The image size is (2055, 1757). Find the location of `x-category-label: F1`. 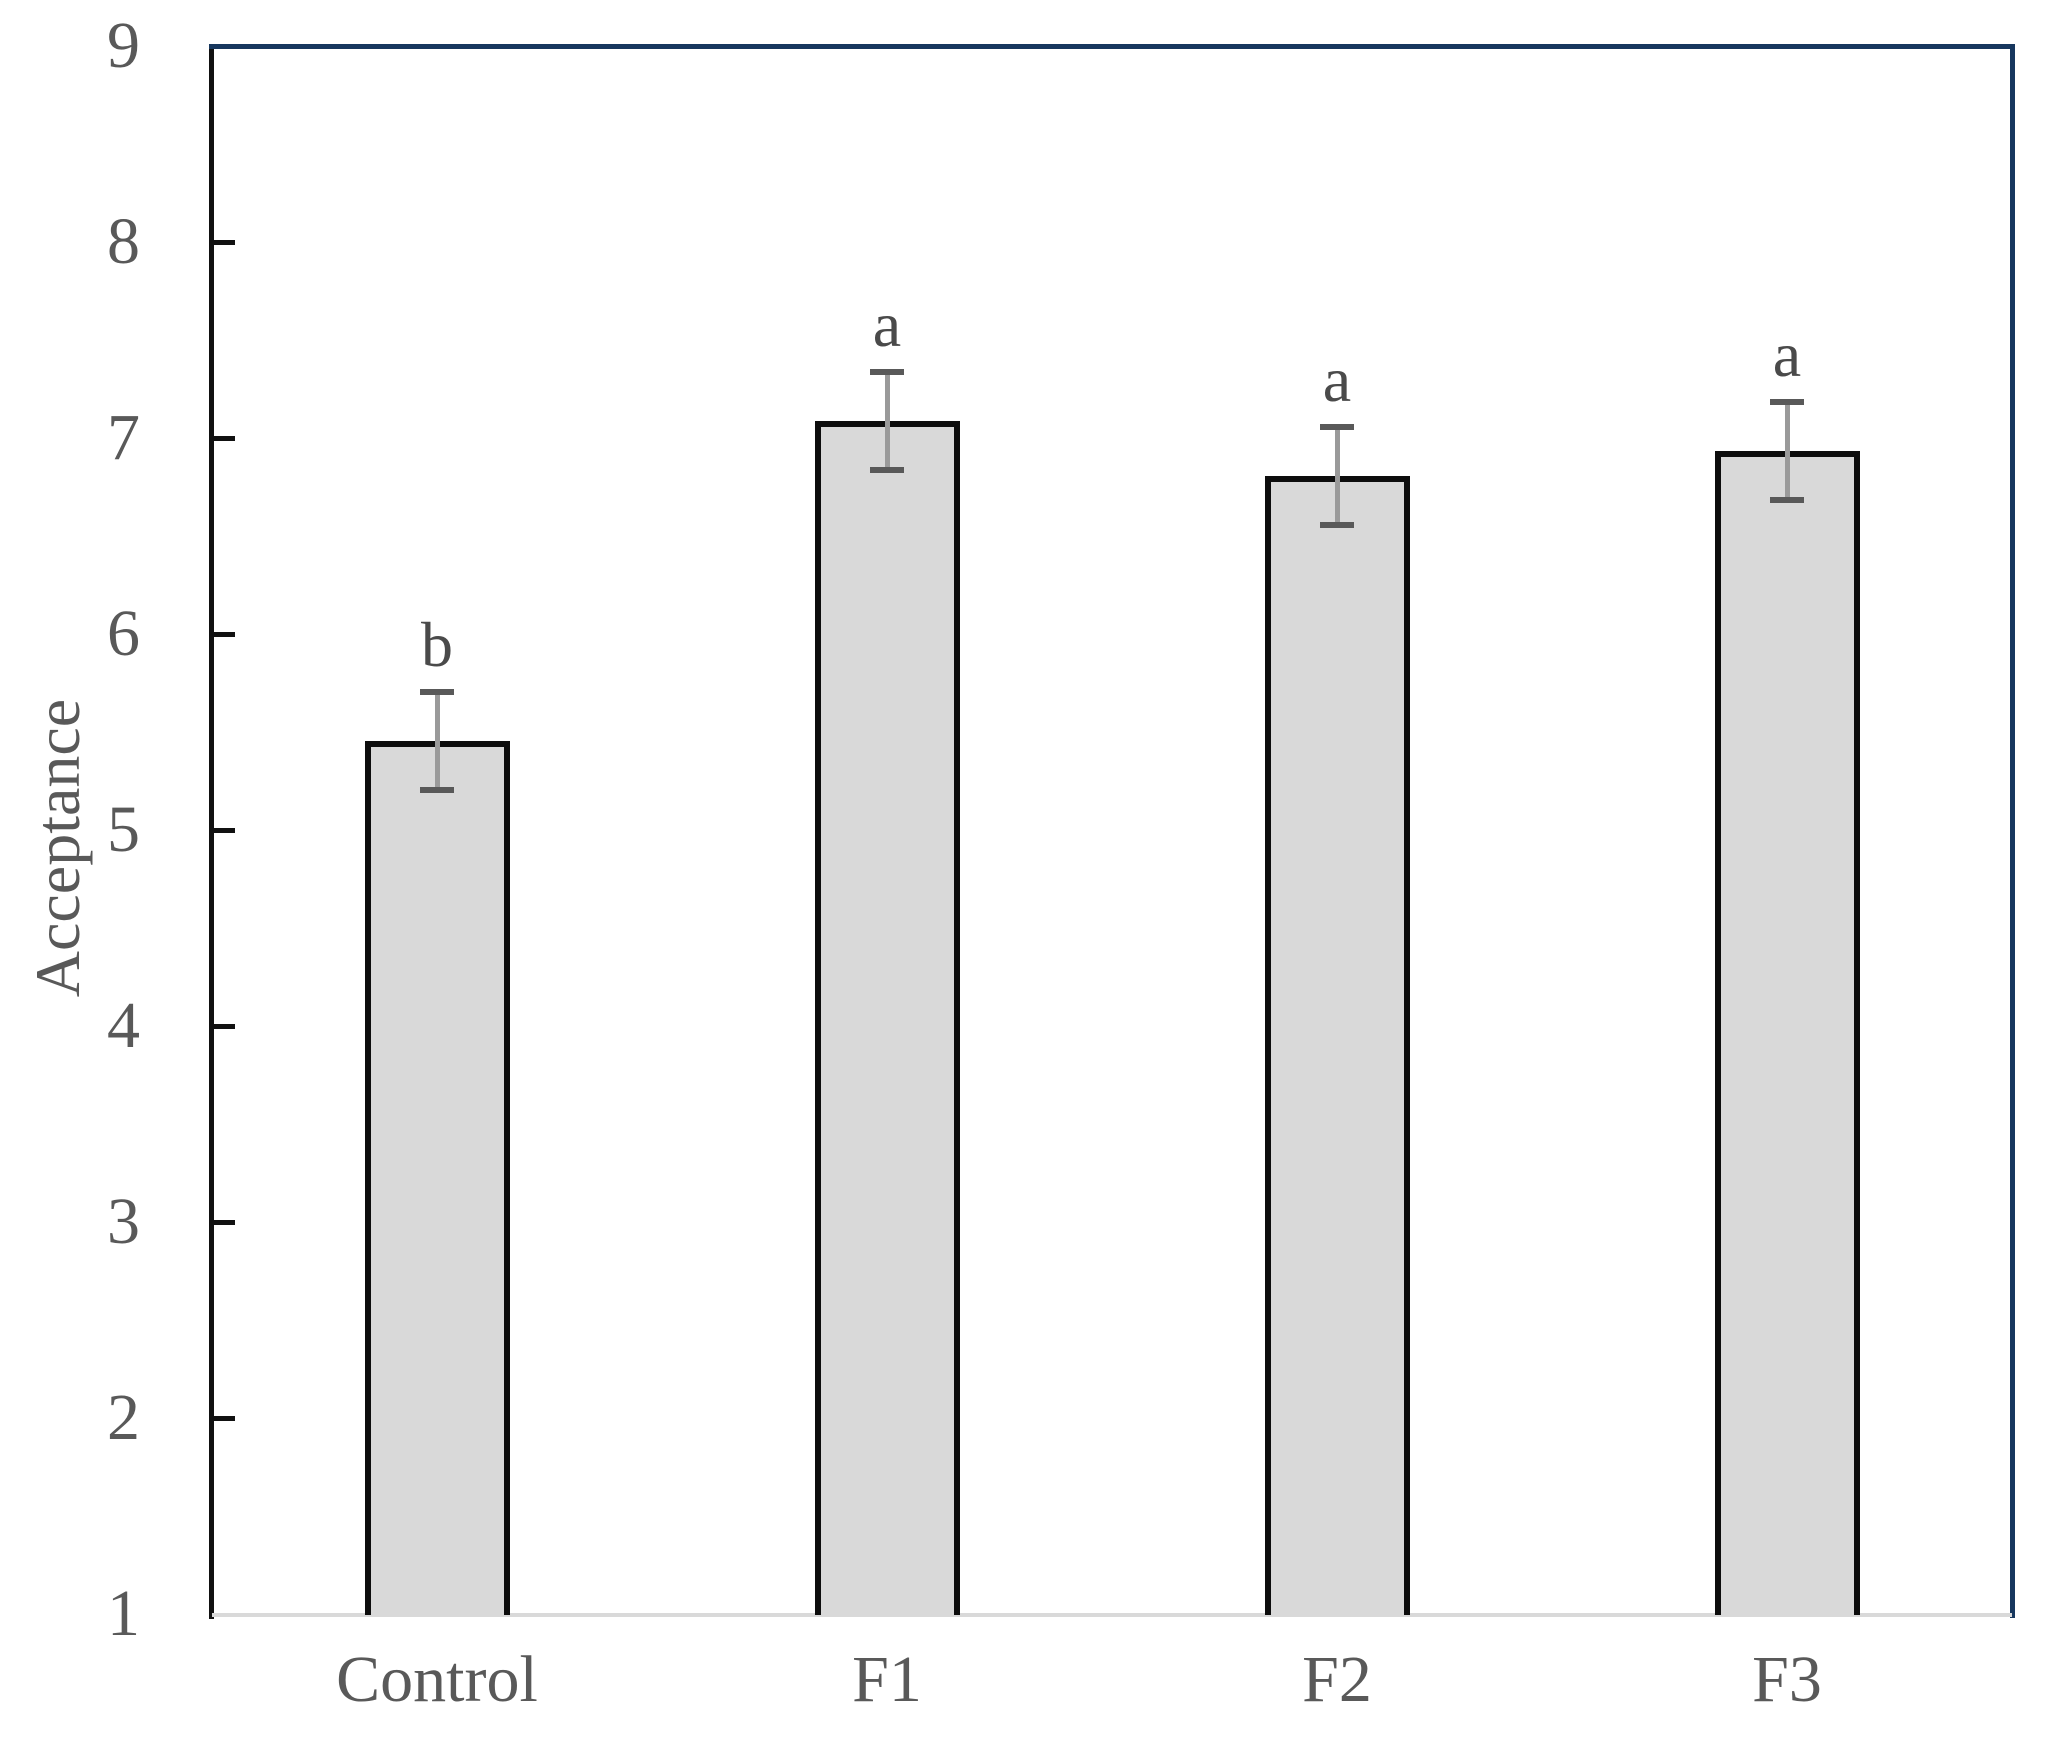

x-category-label: F1 is located at coordinates (887, 1679).